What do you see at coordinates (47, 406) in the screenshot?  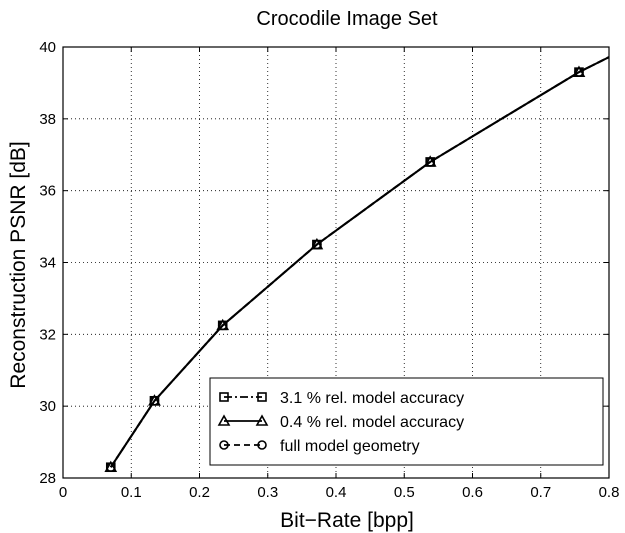 I see `y-tick-label: 30` at bounding box center [47, 406].